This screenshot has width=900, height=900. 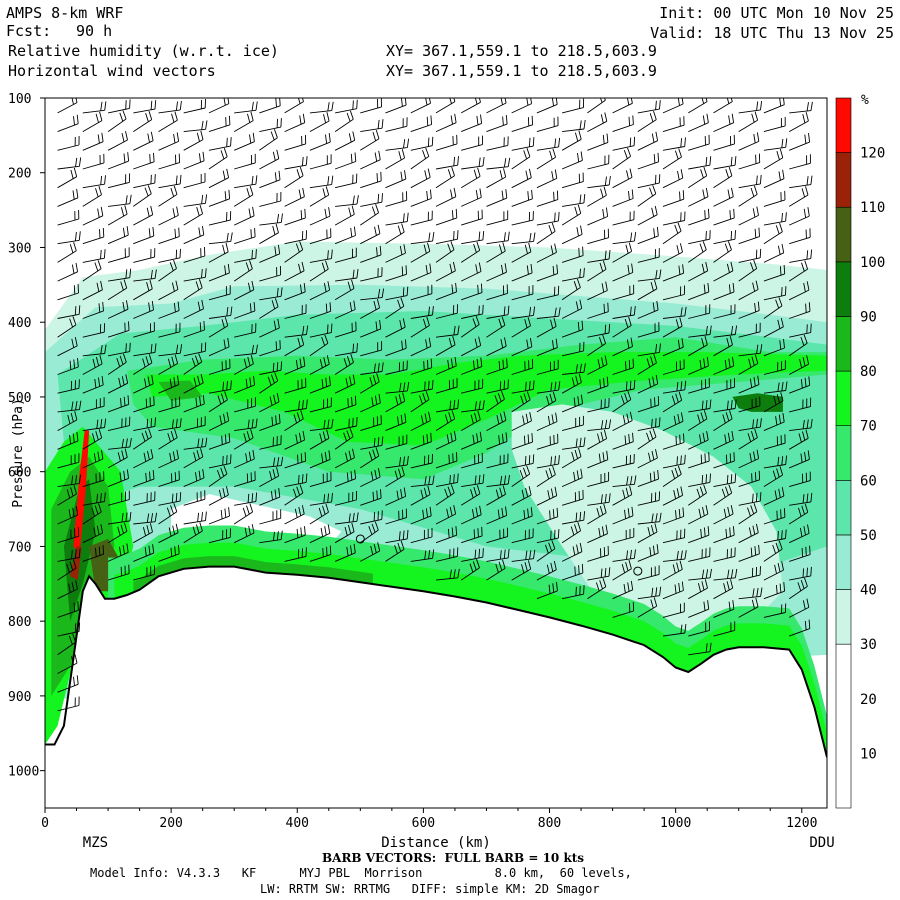 I want to click on forecast-hour: 90 h, so click(x=94, y=31).